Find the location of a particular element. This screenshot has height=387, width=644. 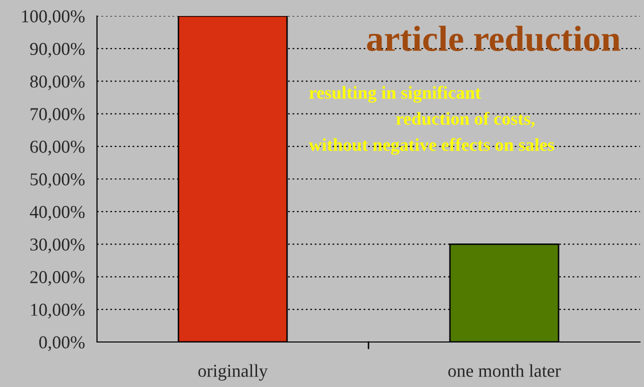

y-tick-label: 60,00% is located at coordinates (57, 148).